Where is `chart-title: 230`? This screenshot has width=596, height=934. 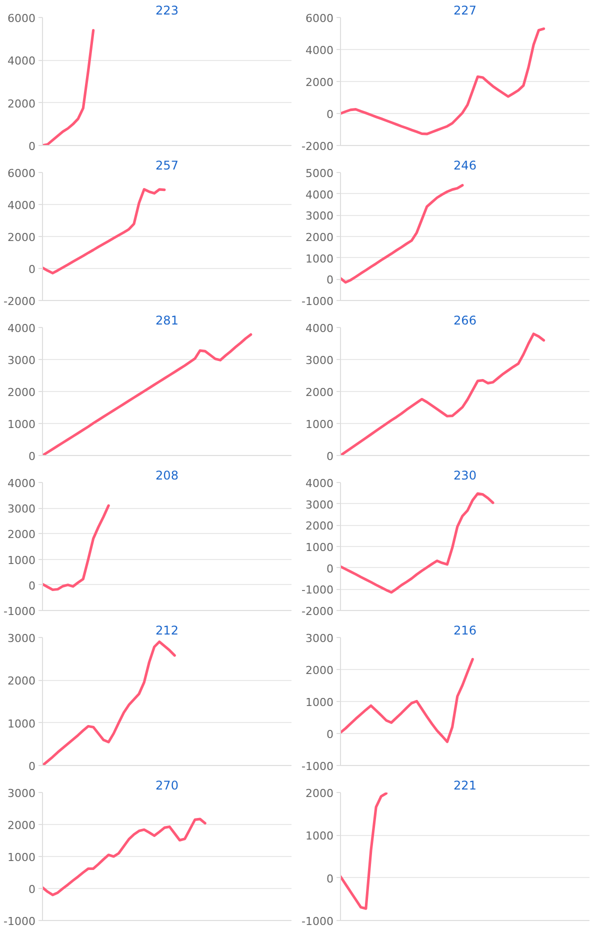
chart-title: 230 is located at coordinates (465, 475).